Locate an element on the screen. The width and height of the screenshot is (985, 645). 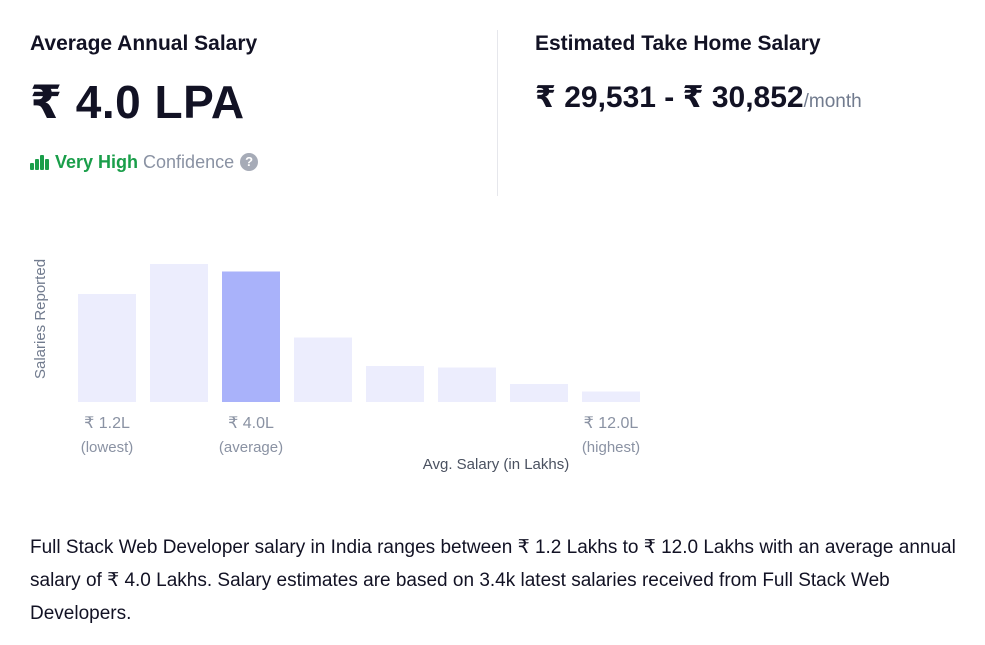
marker-sublabel: (average) is located at coordinates (251, 447).